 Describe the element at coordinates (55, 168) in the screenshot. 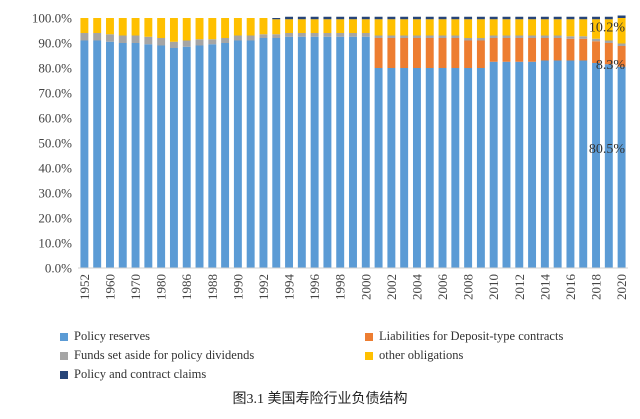

I see `y-tick-label: 40.0%` at that location.